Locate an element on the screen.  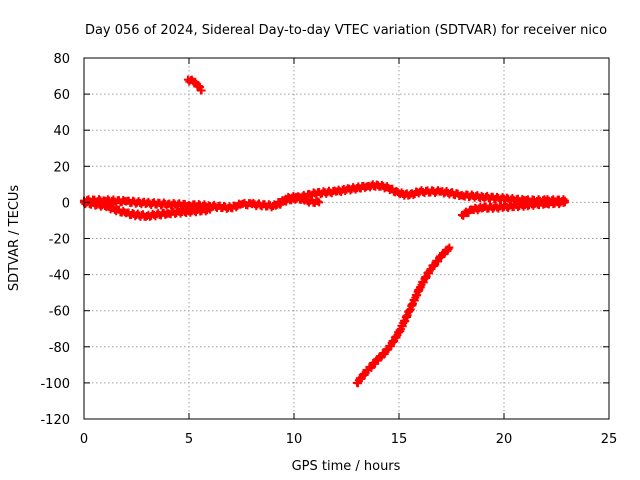
series-lower-arc is located at coordinates (147, 209).